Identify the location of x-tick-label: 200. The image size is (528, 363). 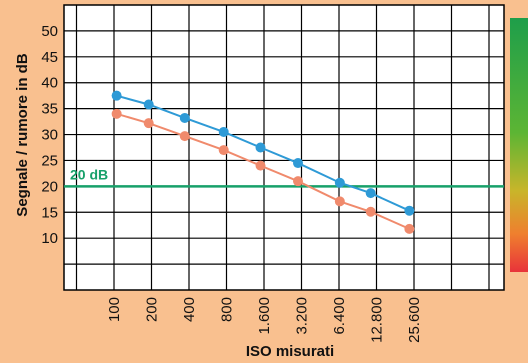
(152, 309).